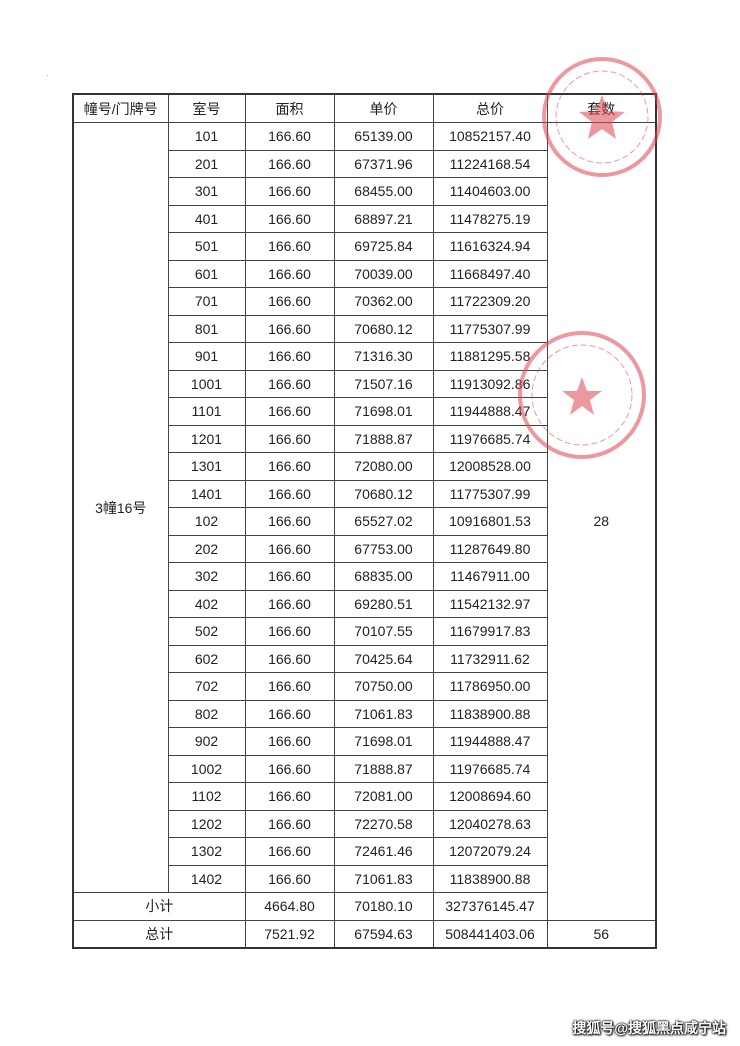  What do you see at coordinates (364, 328) in the screenshot?
I see `table-row: 801 166.60 70680.12 11775307.99` at bounding box center [364, 328].